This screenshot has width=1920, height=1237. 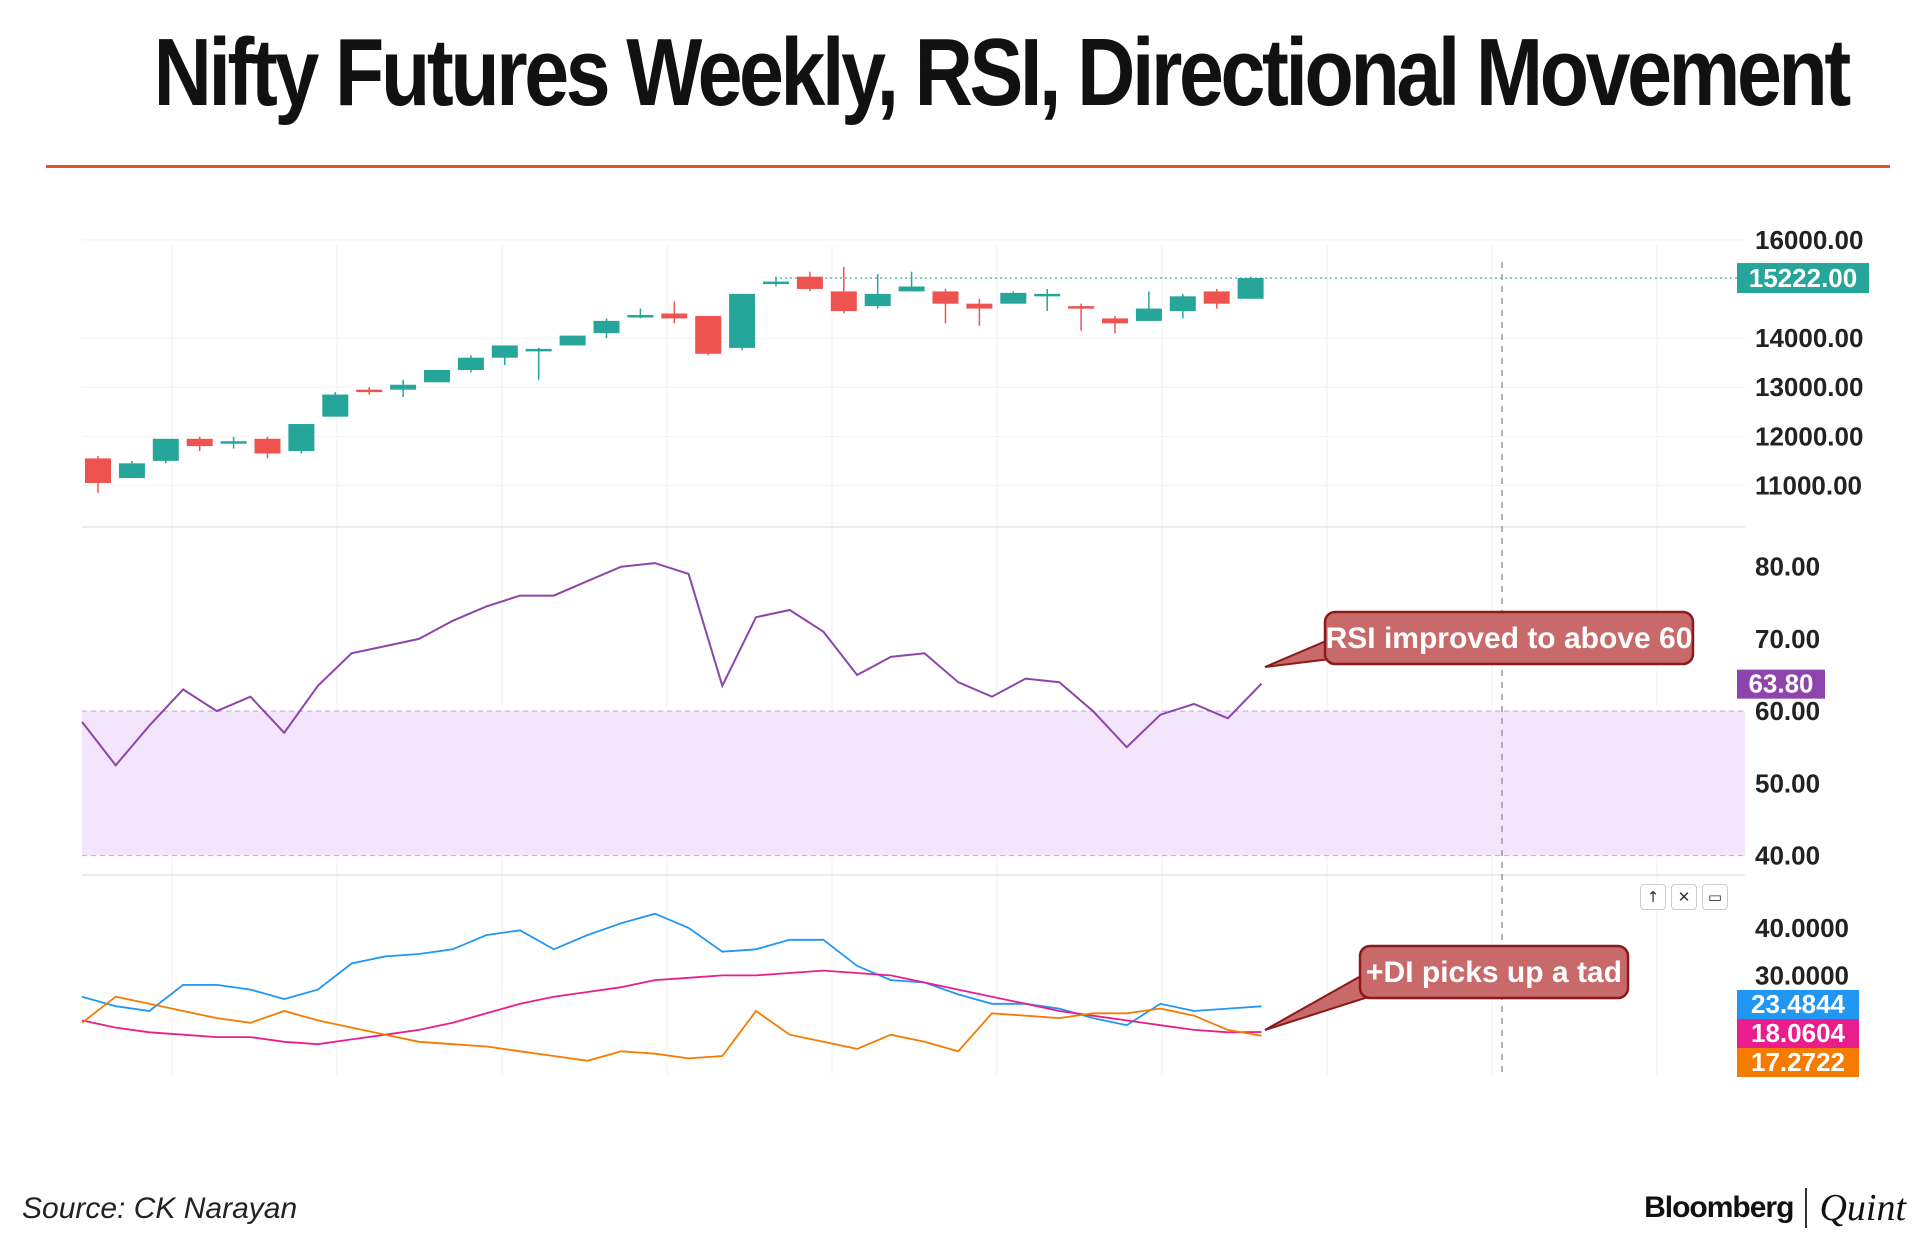 I want to click on dmi-value-label: 17.2722, so click(x=1798, y=1062).